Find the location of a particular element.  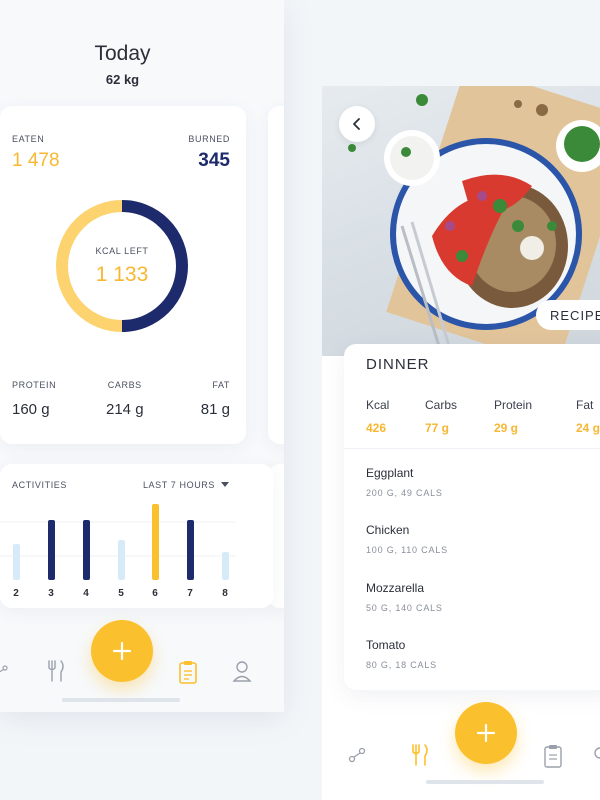

nutrient-value: 24 g is located at coordinates (588, 428).